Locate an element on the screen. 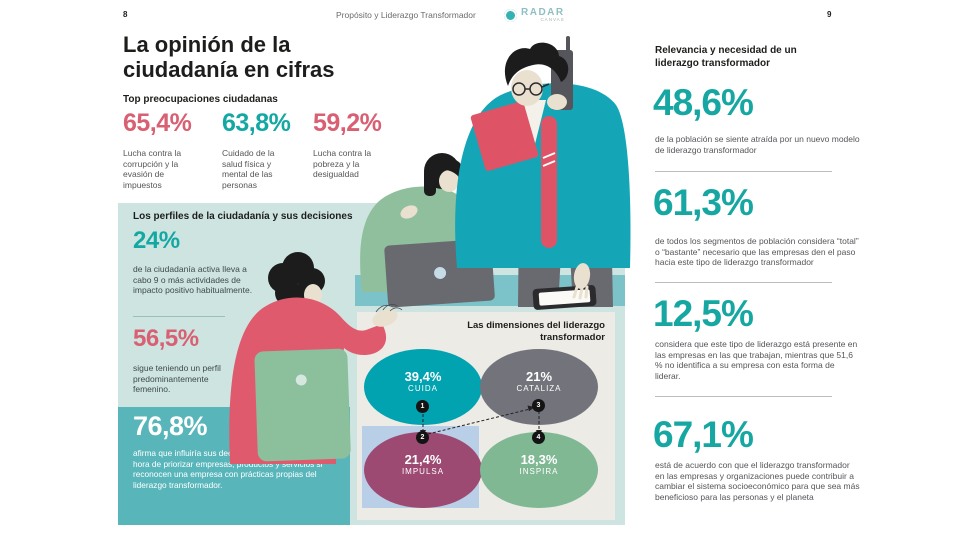 The width and height of the screenshot is (960, 544). step-badge-1: 1 is located at coordinates (422, 406).